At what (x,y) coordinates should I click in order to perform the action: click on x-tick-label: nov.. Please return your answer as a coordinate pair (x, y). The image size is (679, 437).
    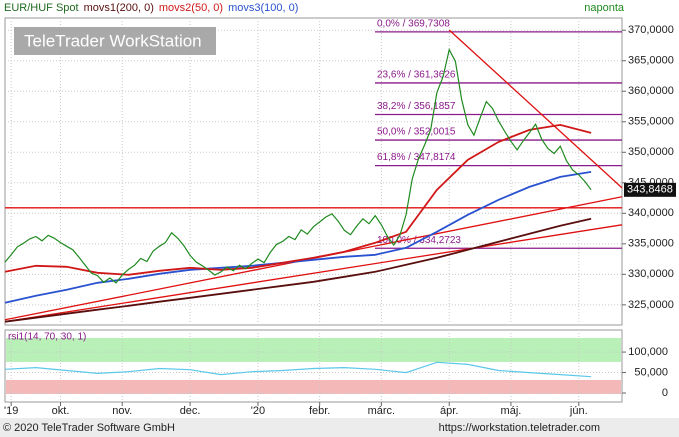
    Looking at the image, I should click on (122, 411).